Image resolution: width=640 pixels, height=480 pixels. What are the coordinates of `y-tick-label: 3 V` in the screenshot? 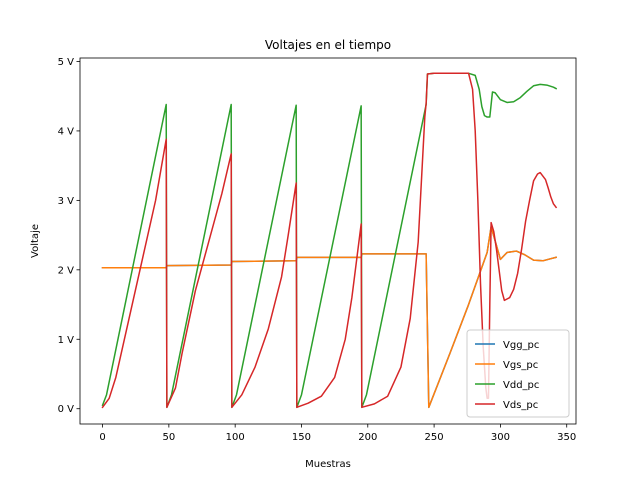 It's located at (66, 201).